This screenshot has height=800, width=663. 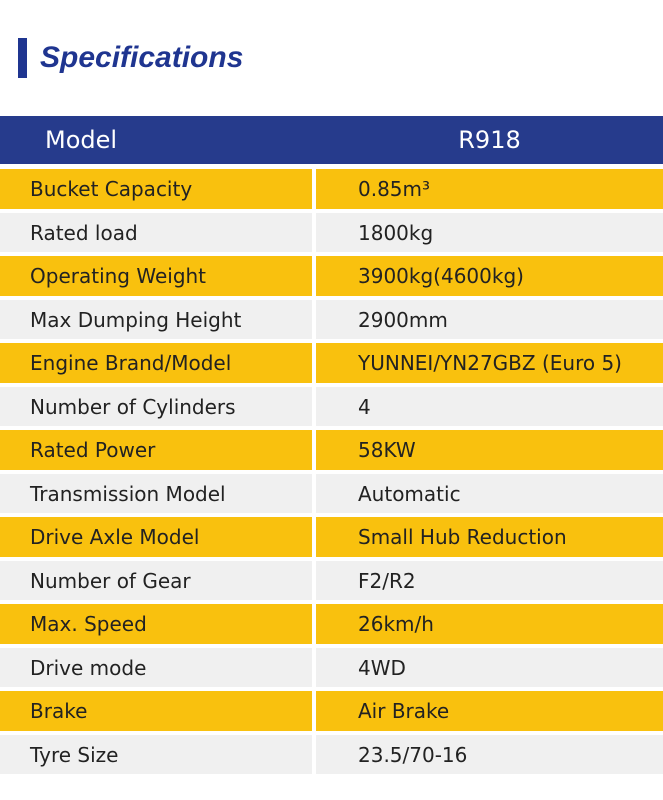 What do you see at coordinates (489, 624) in the screenshot?
I see `spec-value: 26km/h` at bounding box center [489, 624].